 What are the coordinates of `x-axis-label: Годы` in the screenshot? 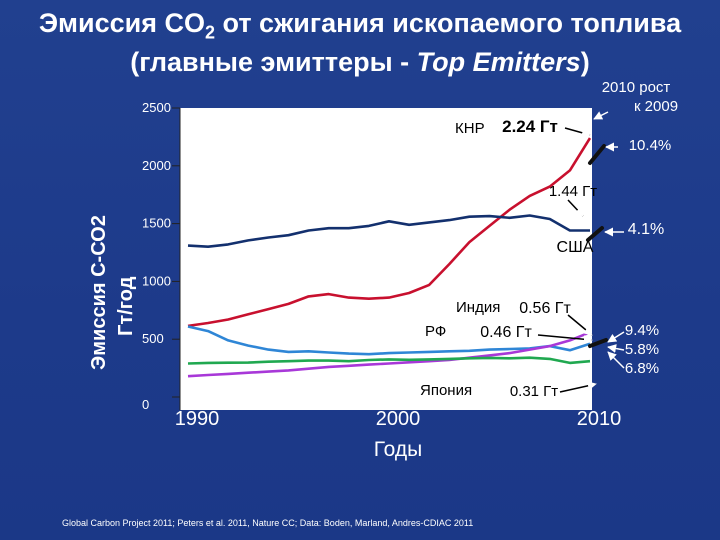 It's located at (398, 449).